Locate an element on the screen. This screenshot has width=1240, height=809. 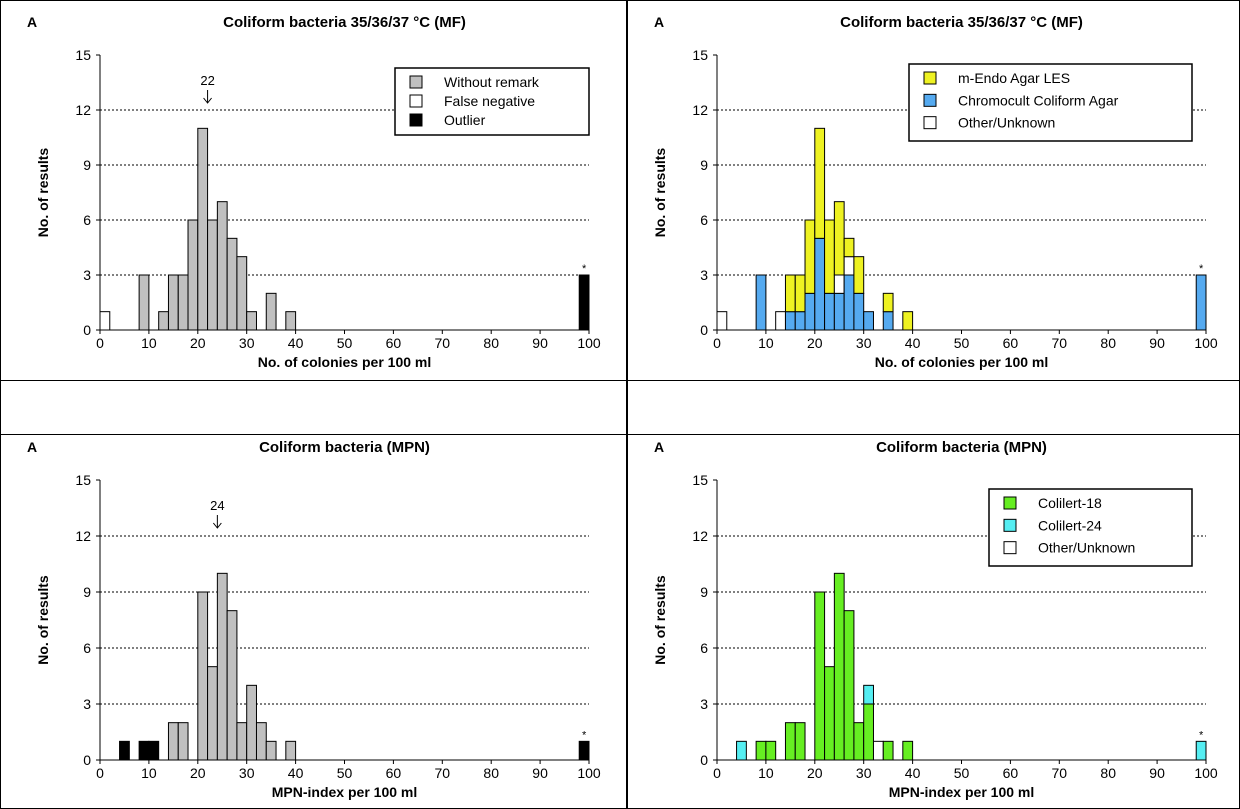
x-tick-label: 70 is located at coordinates (1060, 343).